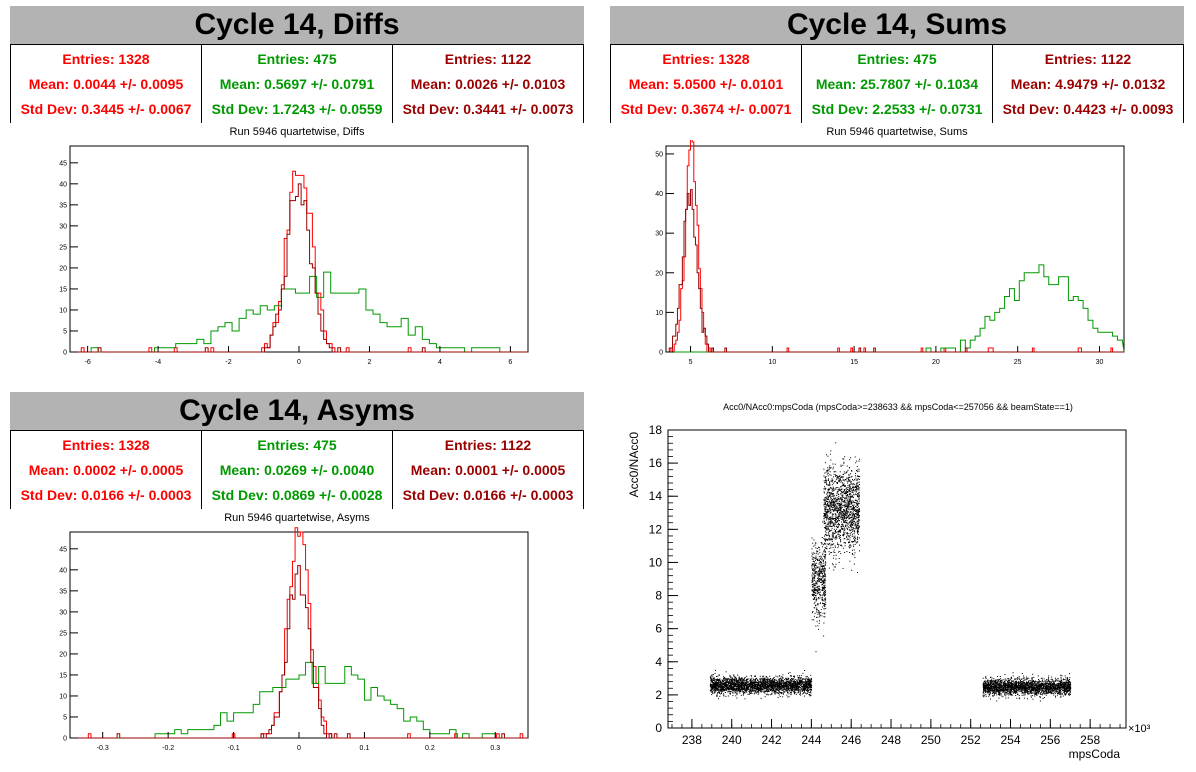 The image size is (1196, 772). Describe the element at coordinates (297, 132) in the screenshot. I see `diffs-subtitle: Run 5946 quartetwise, Diffs` at that location.